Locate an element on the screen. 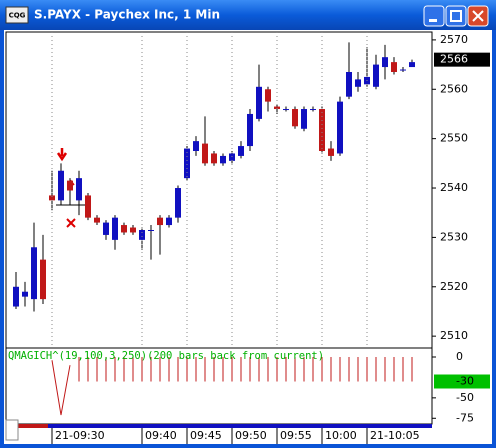  window-title: S.PAYX - Paychex Inc, 1 Min is located at coordinates (127, 15).